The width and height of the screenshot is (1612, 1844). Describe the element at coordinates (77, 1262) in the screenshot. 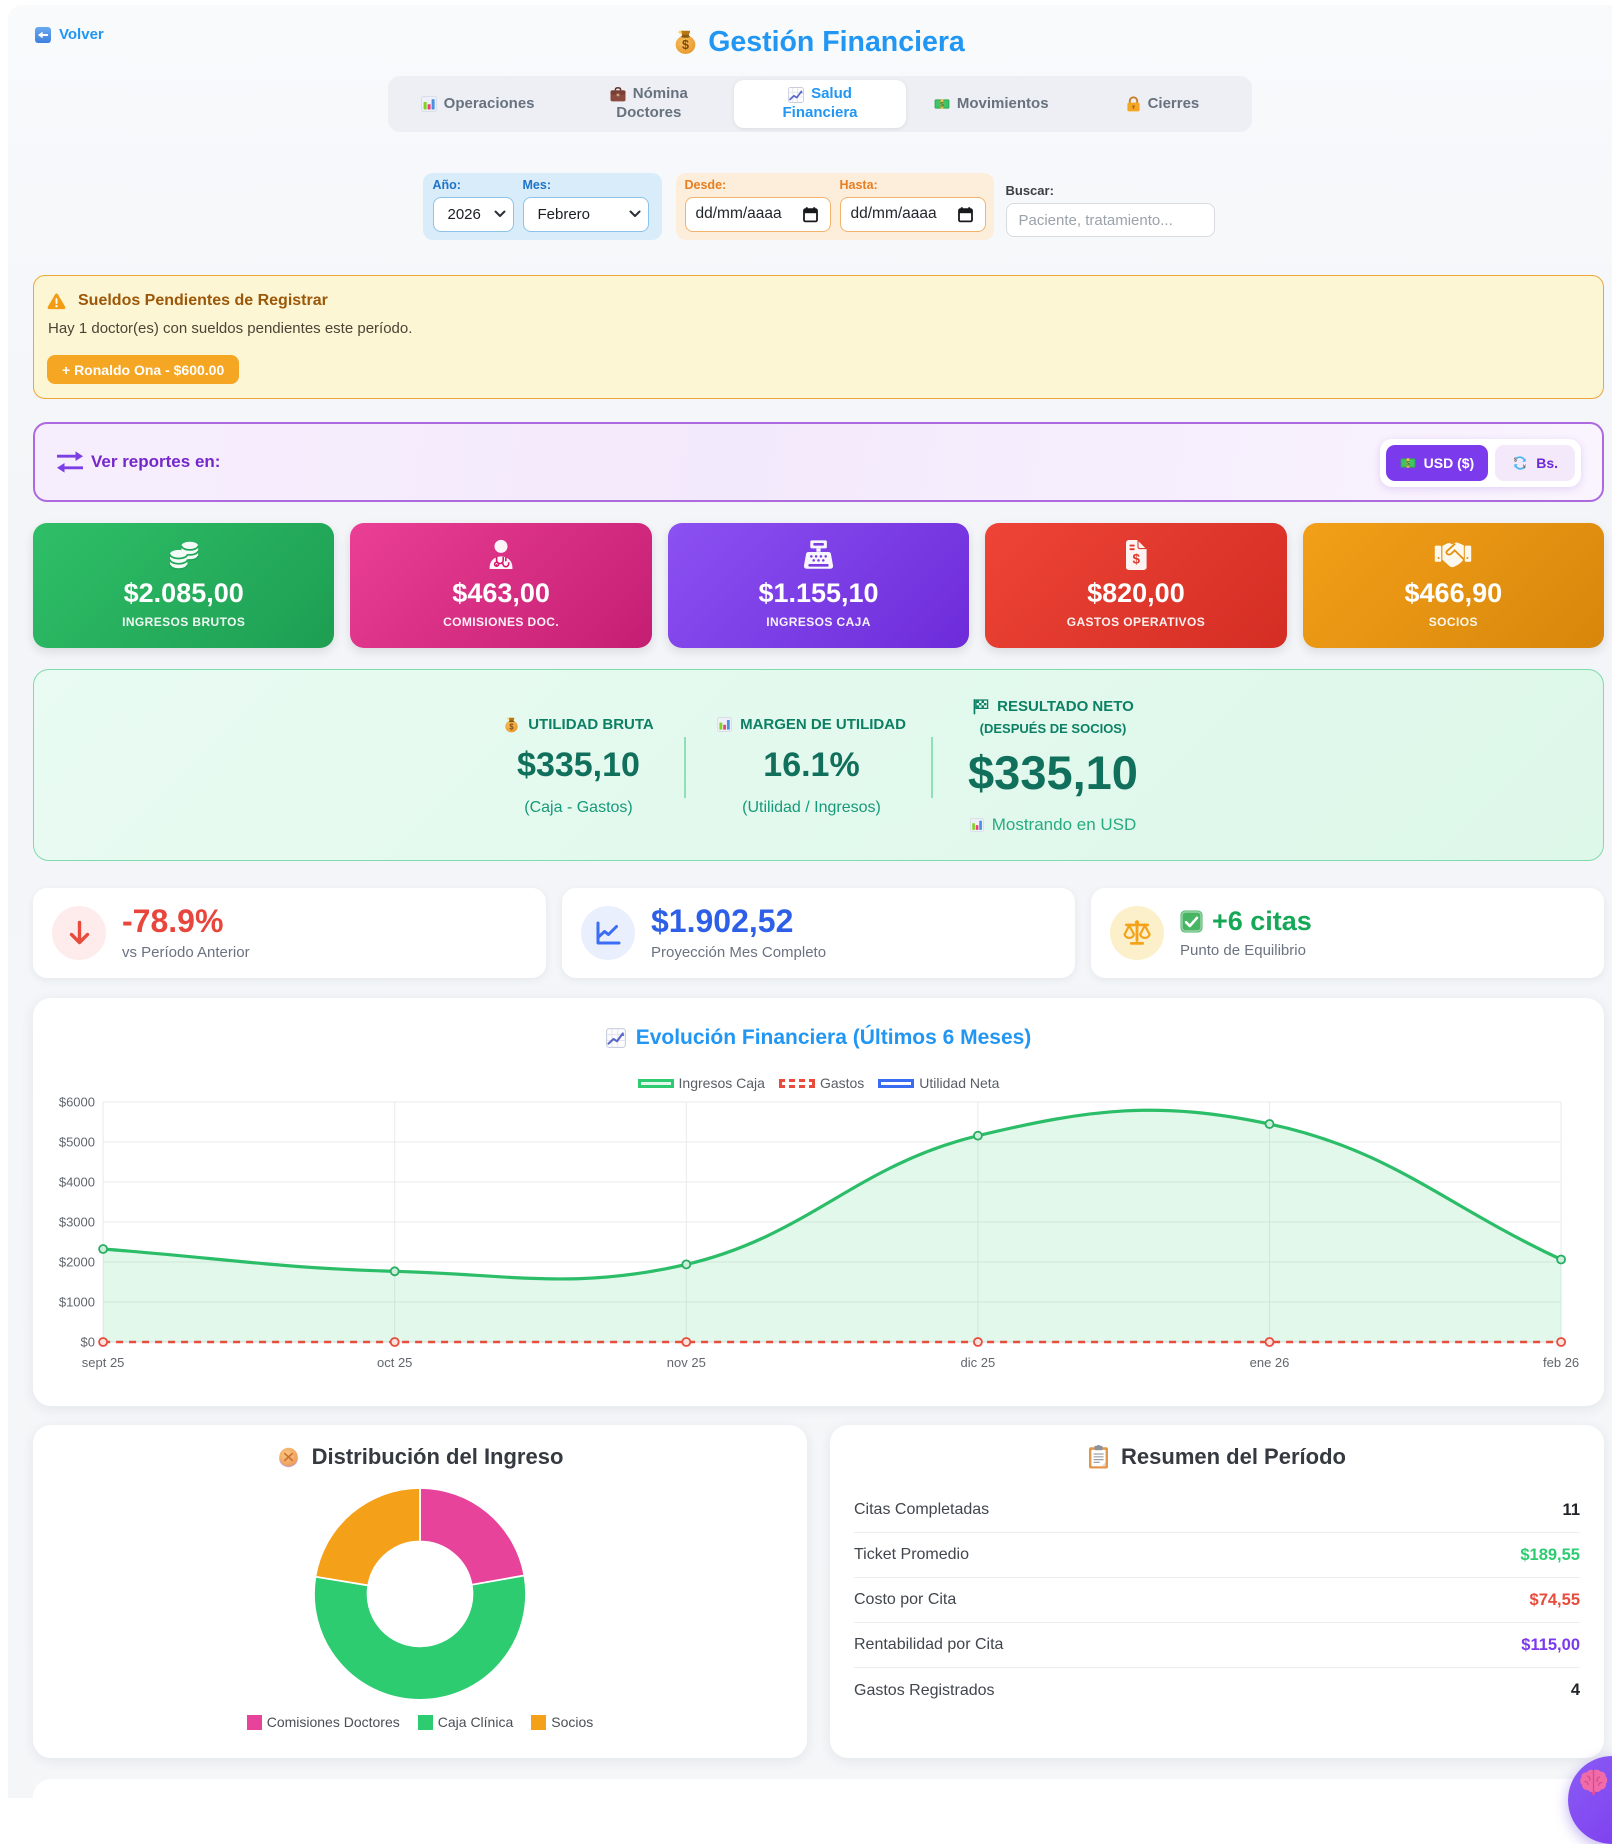

I see `svg-text: $2000` at that location.